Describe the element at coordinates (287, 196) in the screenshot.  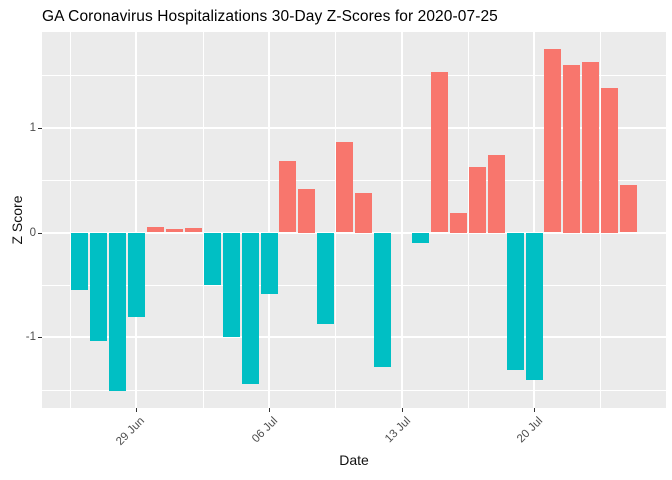
I see `bar-07-jul` at that location.